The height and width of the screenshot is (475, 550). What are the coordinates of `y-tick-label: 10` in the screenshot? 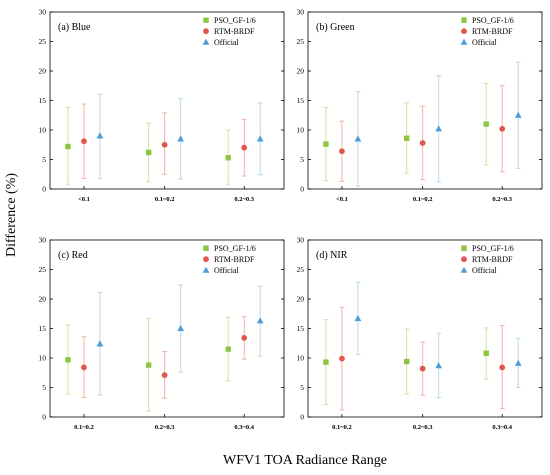 It's located at (43, 358).